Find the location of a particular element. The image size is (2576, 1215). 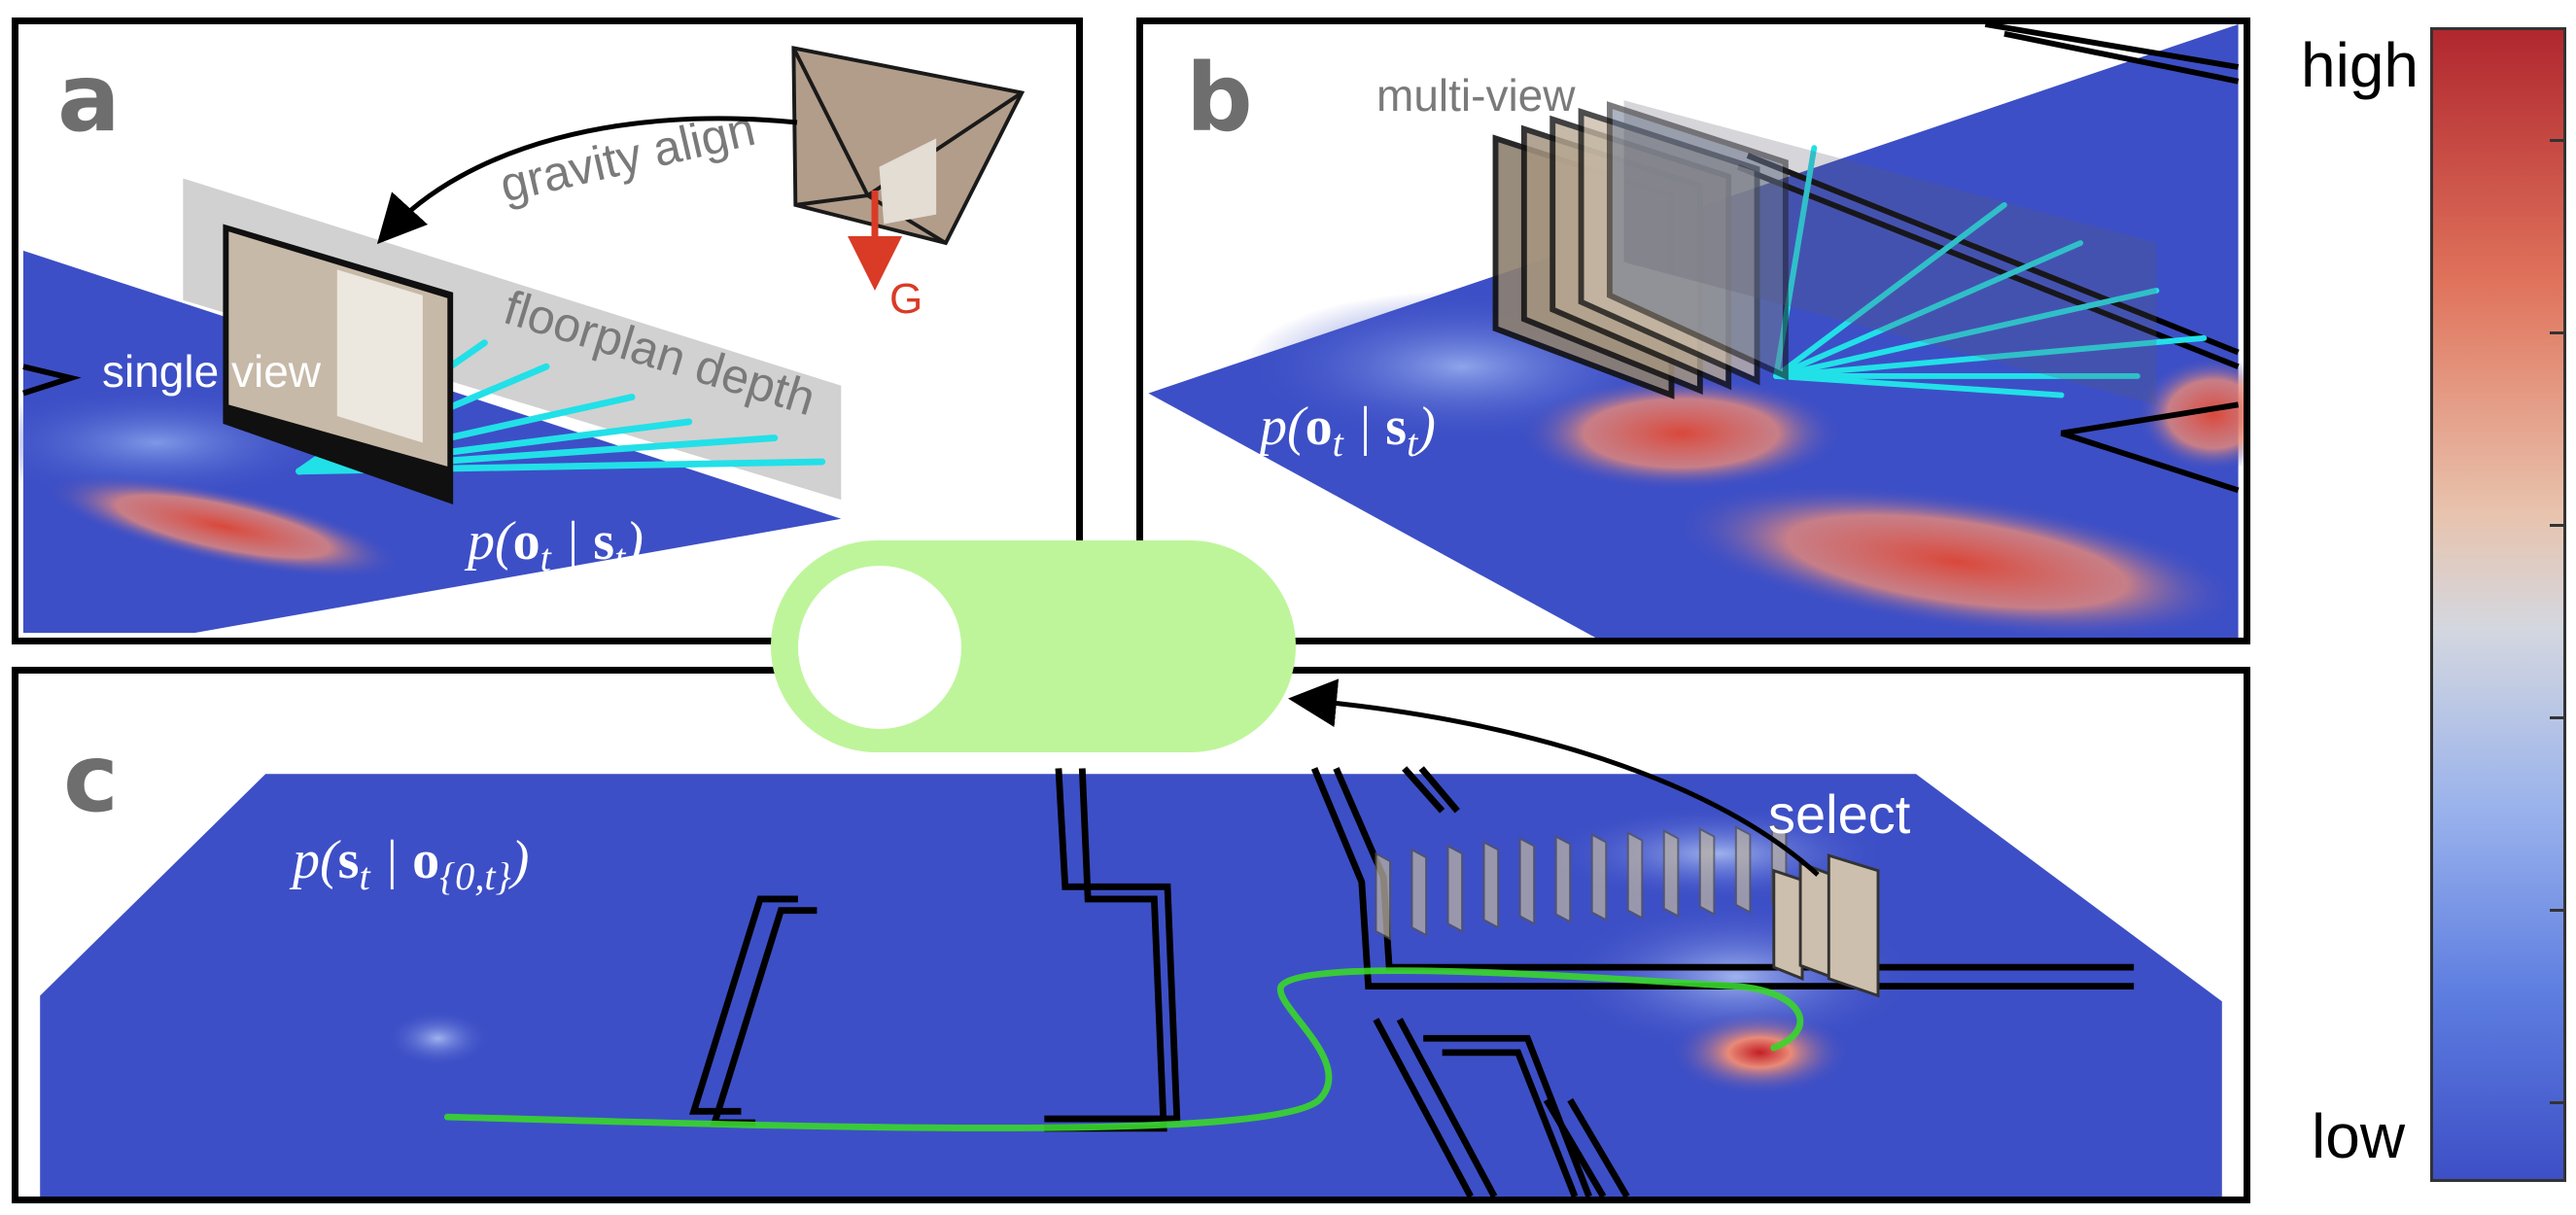

pyramid-door is located at coordinates (908, 181).